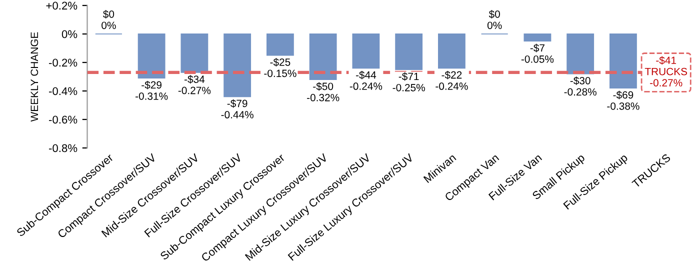 Image resolution: width=698 pixels, height=274 pixels. Describe the element at coordinates (194, 84) in the screenshot. I see `data-label: -$34 -0.27%` at that location.